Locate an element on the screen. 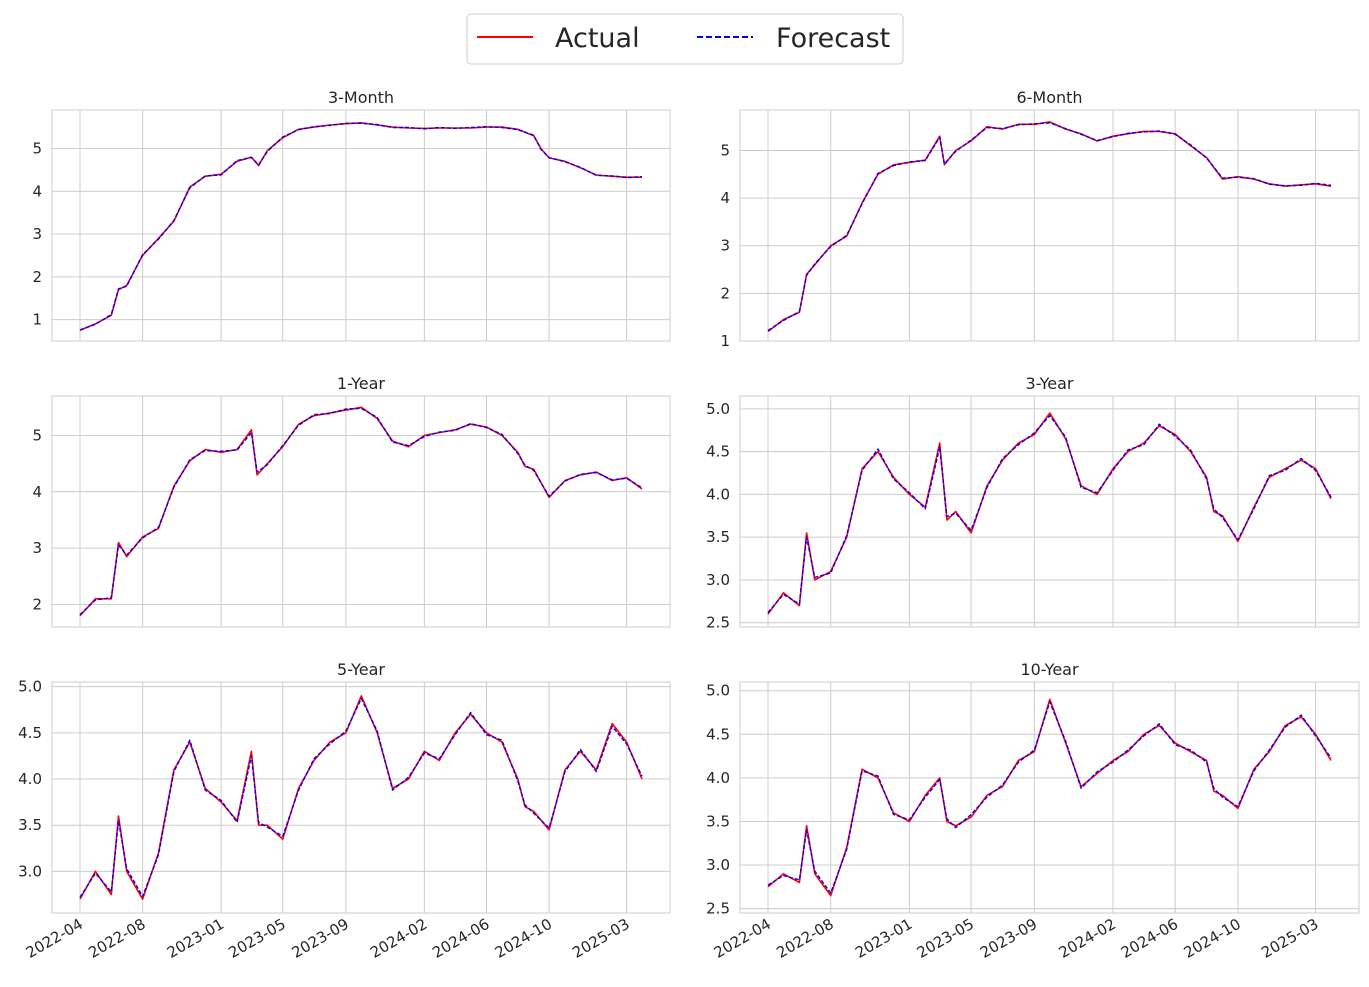 The height and width of the screenshot is (987, 1369). subplot-title: 10-Year is located at coordinates (1049, 669).